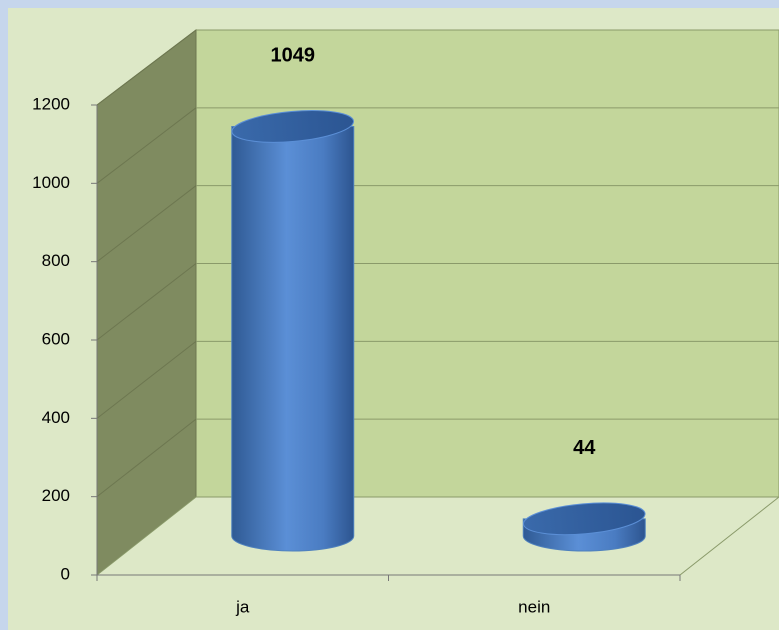  Describe the element at coordinates (437, 536) in the screenshot. I see `floor` at that location.